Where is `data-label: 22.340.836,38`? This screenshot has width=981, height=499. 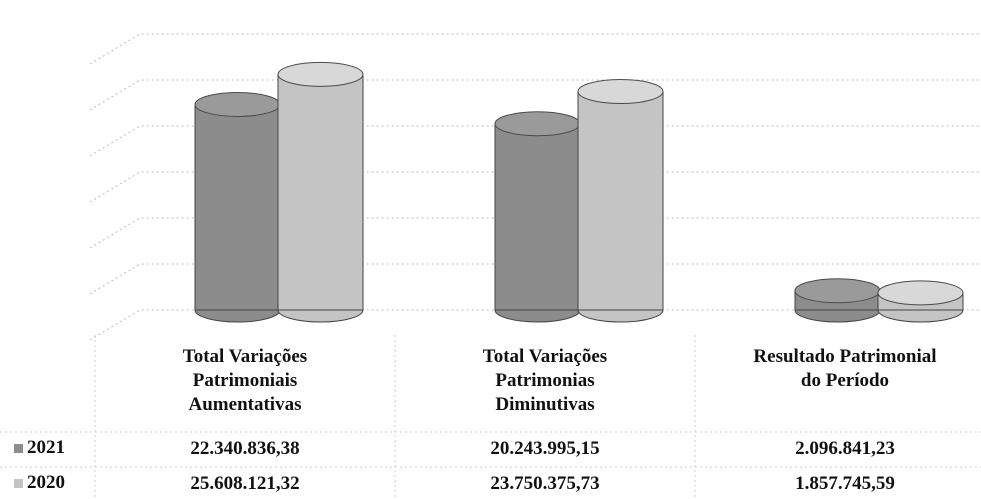 data-label: 22.340.836,38 is located at coordinates (245, 448).